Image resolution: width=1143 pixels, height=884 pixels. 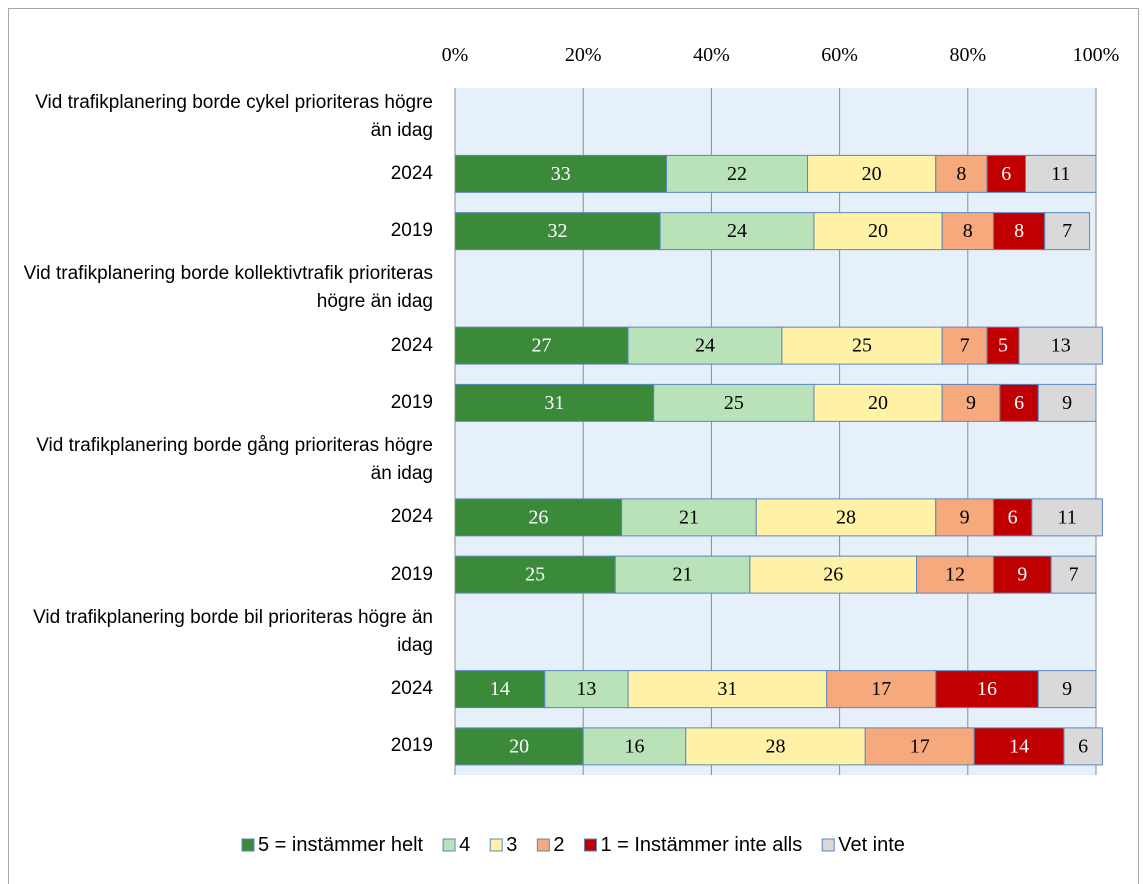 I want to click on legend-label: 1 = Instämmer inte alls, so click(x=701, y=845).